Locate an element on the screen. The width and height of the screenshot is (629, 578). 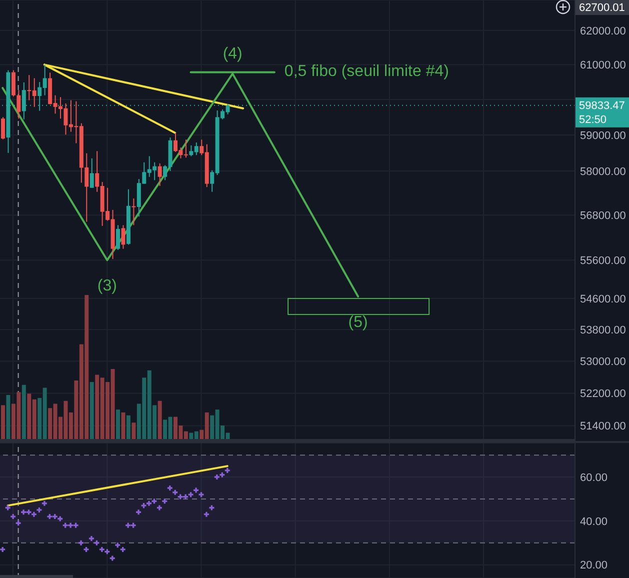
y-tick-label: 59000.00 is located at coordinates (603, 136).